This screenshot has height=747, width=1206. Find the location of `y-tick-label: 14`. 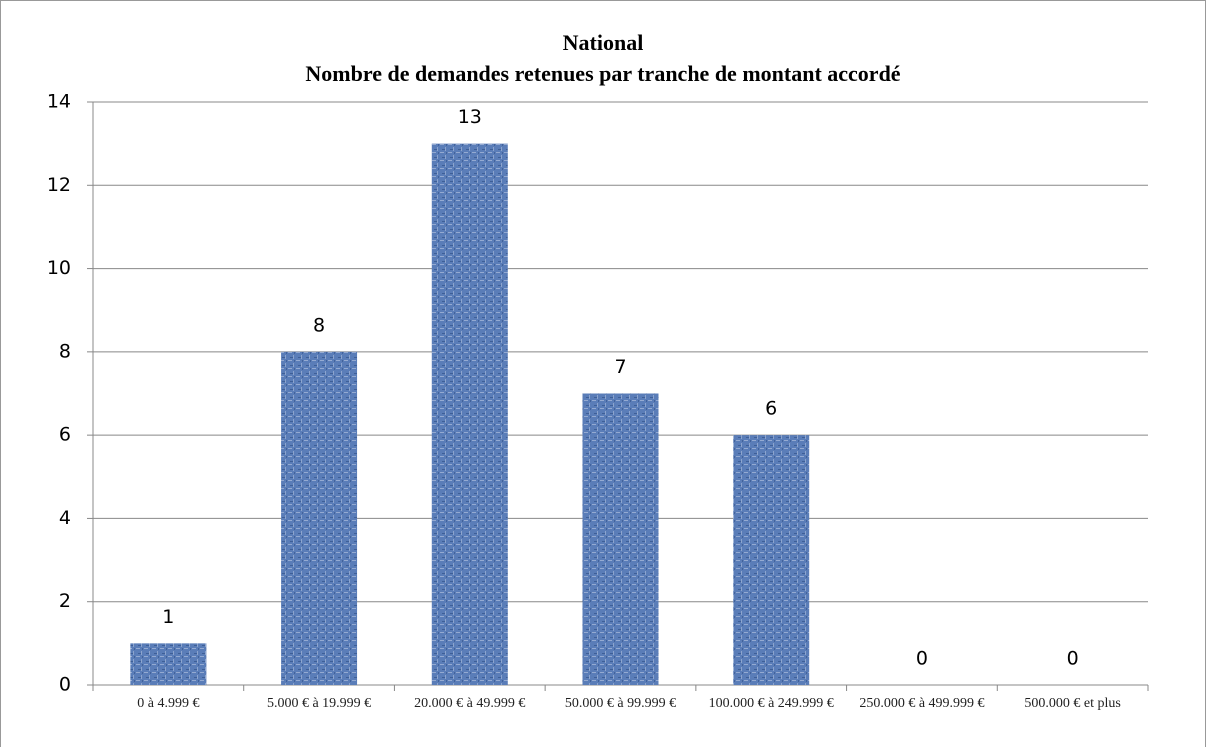

y-tick-label: 14 is located at coordinates (59, 102).